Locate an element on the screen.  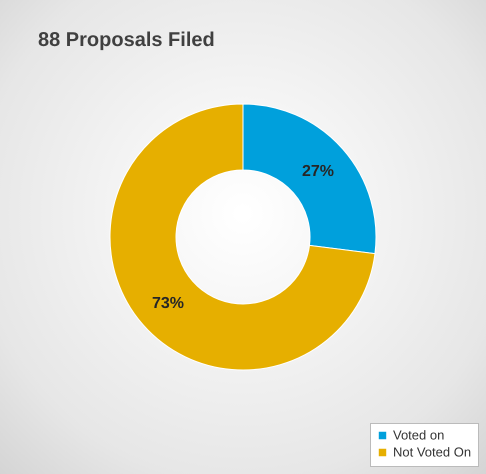
chart-title: 88 Proposals Filed is located at coordinates (126, 40).